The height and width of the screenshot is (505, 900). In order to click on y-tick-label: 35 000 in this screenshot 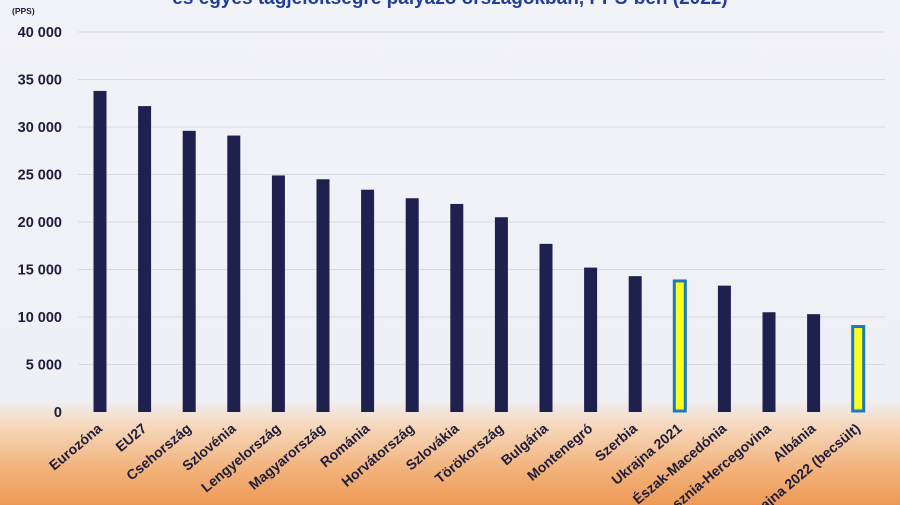, I will do `click(40, 81)`.